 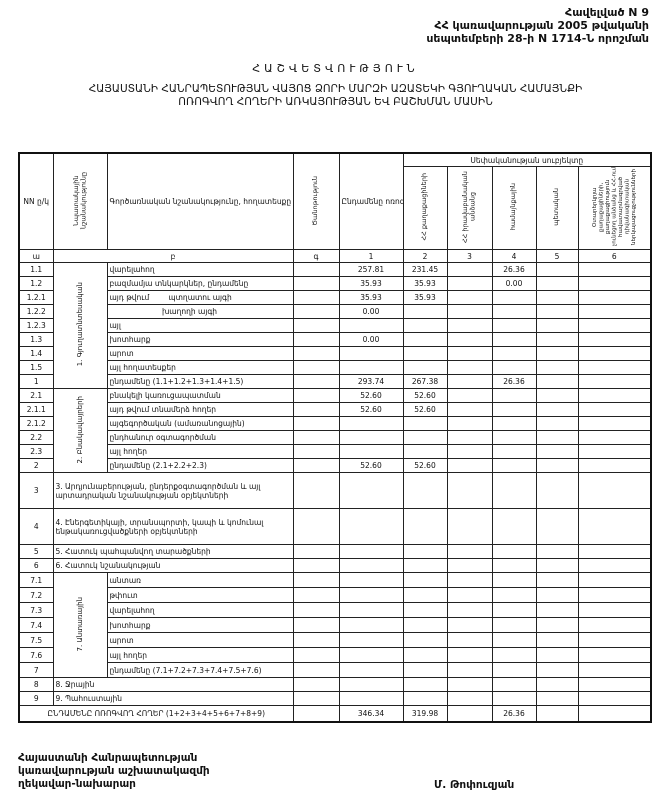 I want to click on index-cell: 1, so click(x=371, y=256).